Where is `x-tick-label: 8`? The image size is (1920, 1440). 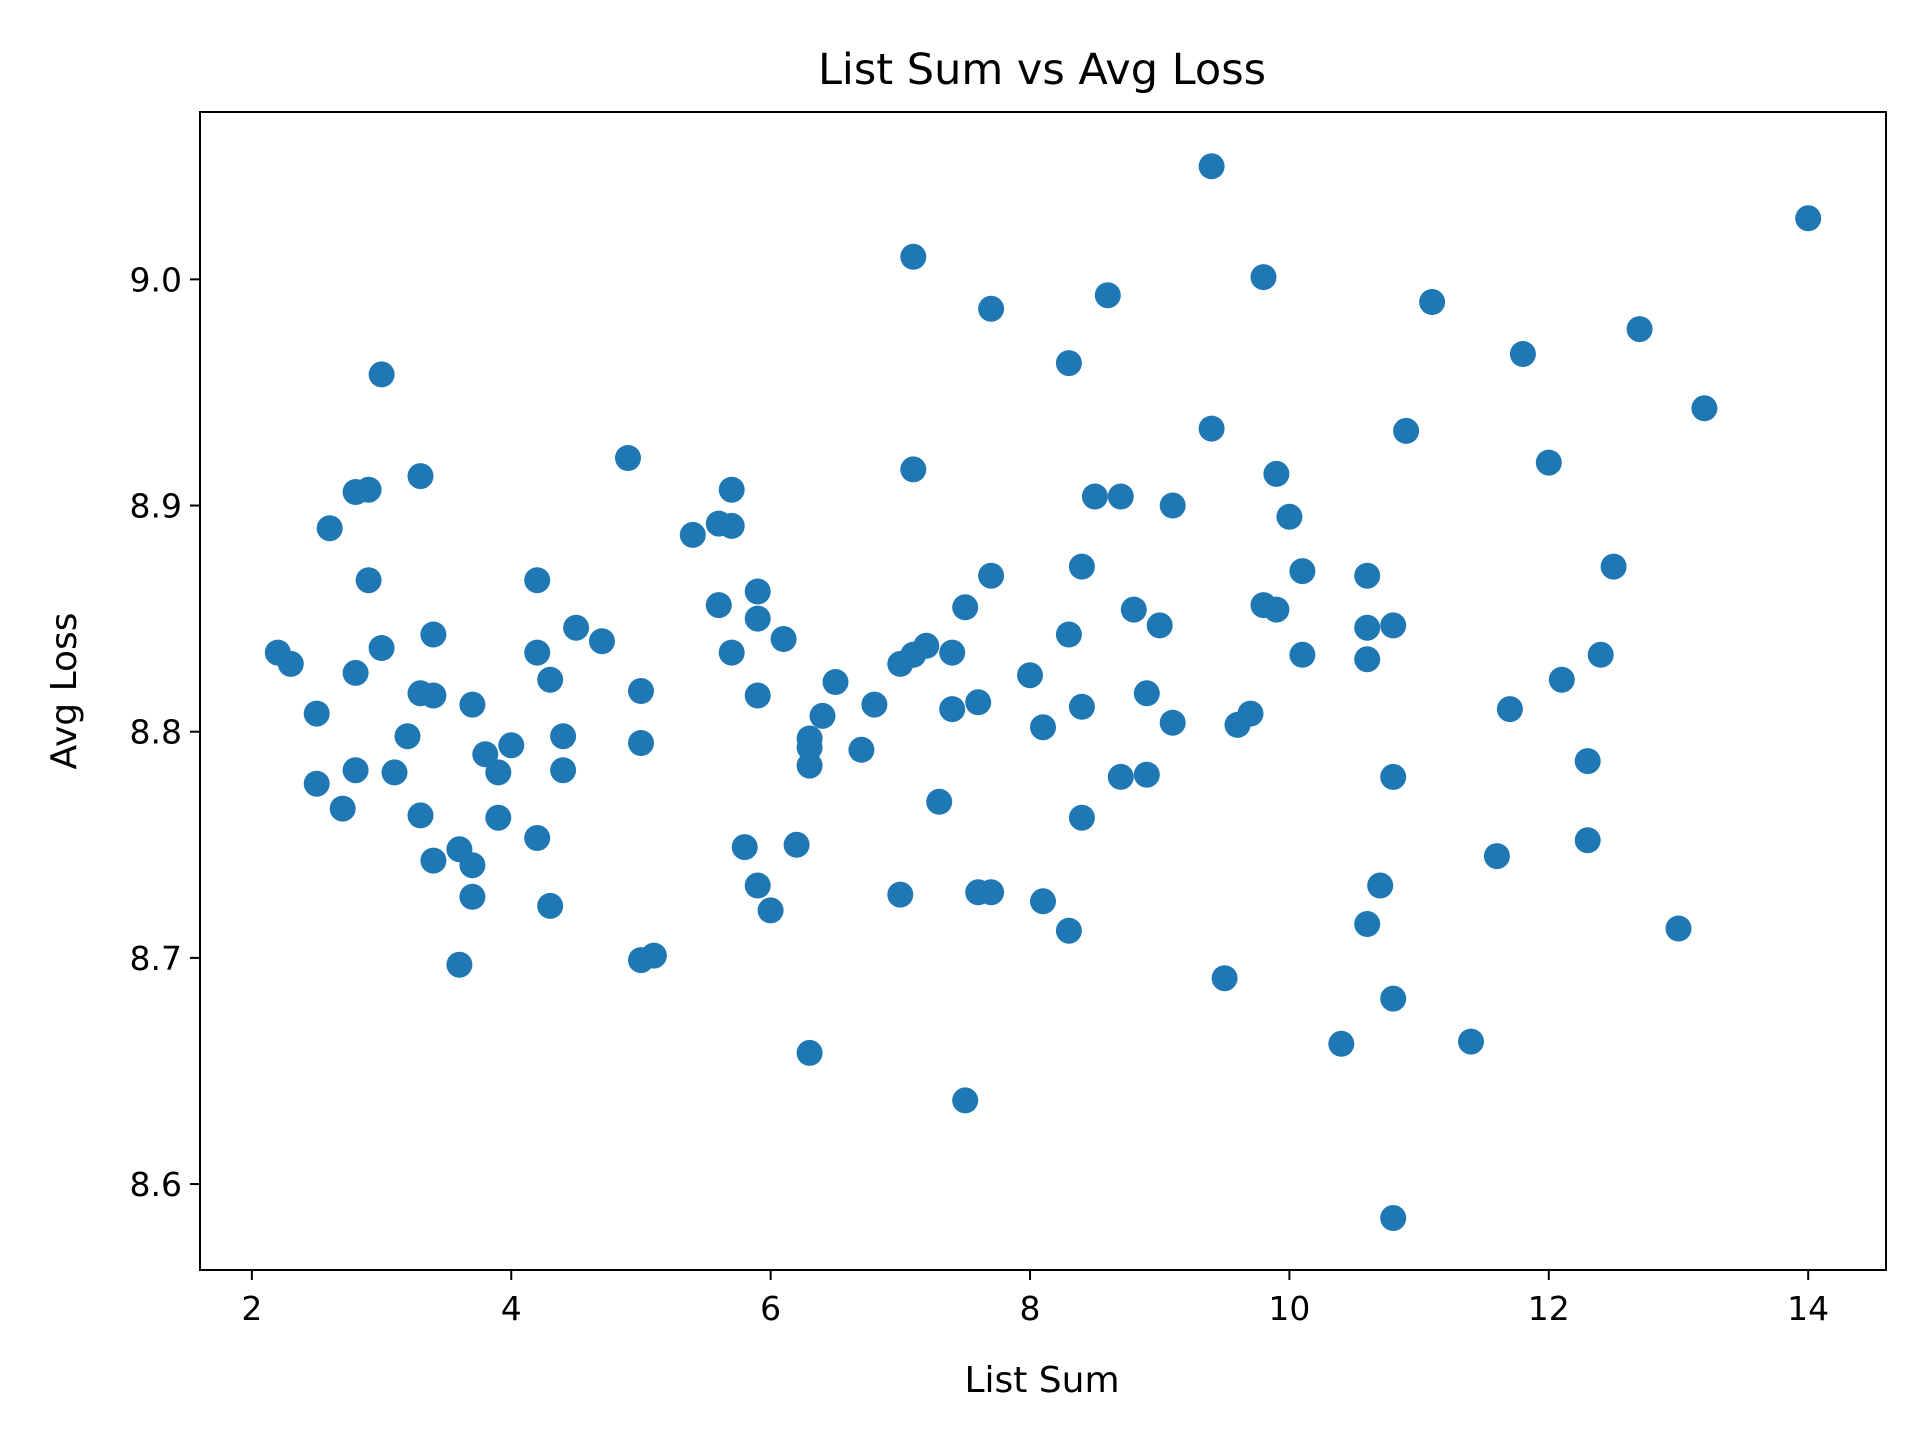 x-tick-label: 8 is located at coordinates (1030, 1308).